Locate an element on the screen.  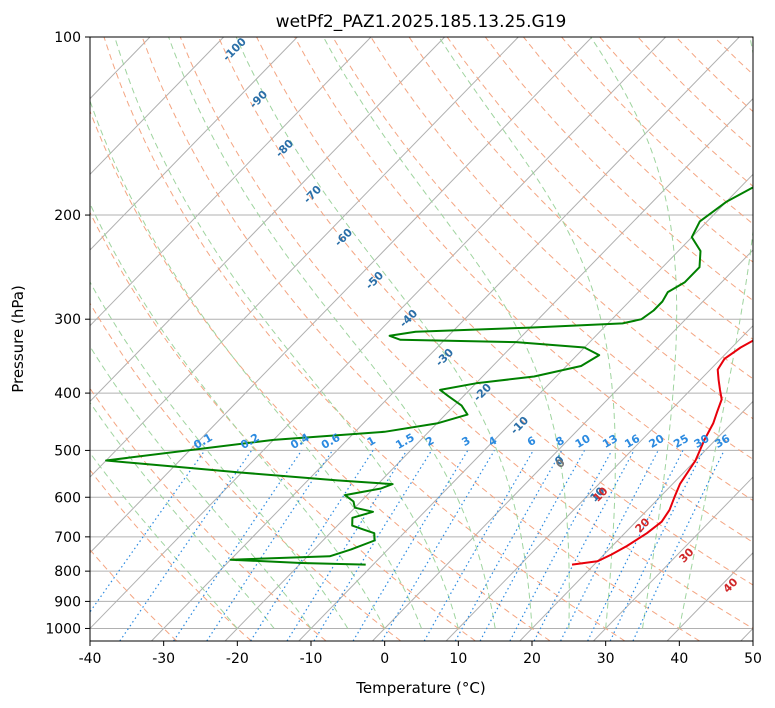
x-tick-label: 50 is located at coordinates (753, 659).